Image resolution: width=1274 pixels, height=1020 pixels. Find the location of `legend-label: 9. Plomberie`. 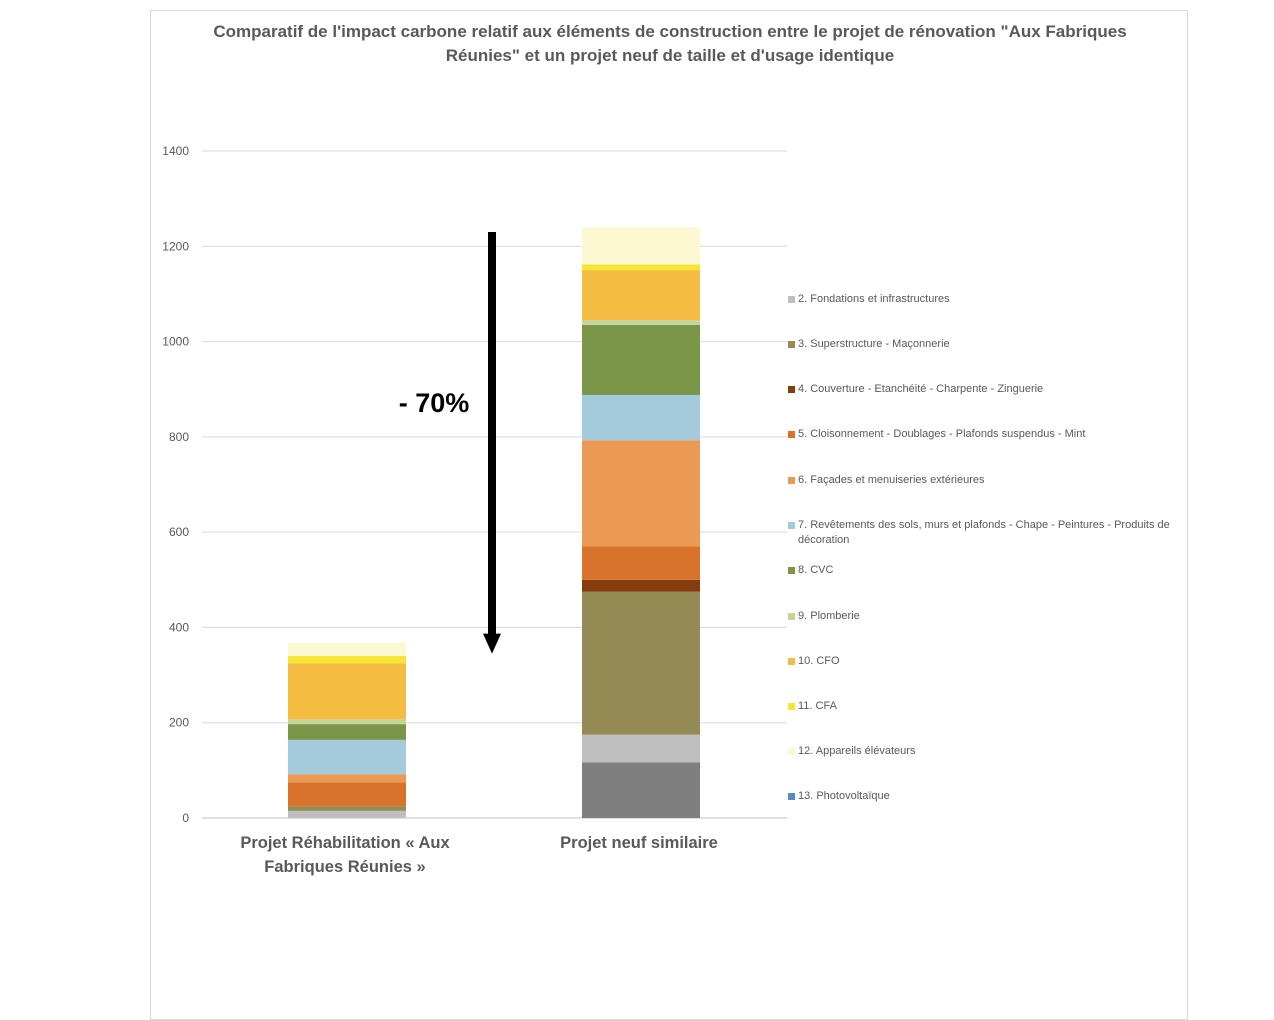

legend-label: 9. Plomberie is located at coordinates (829, 616).